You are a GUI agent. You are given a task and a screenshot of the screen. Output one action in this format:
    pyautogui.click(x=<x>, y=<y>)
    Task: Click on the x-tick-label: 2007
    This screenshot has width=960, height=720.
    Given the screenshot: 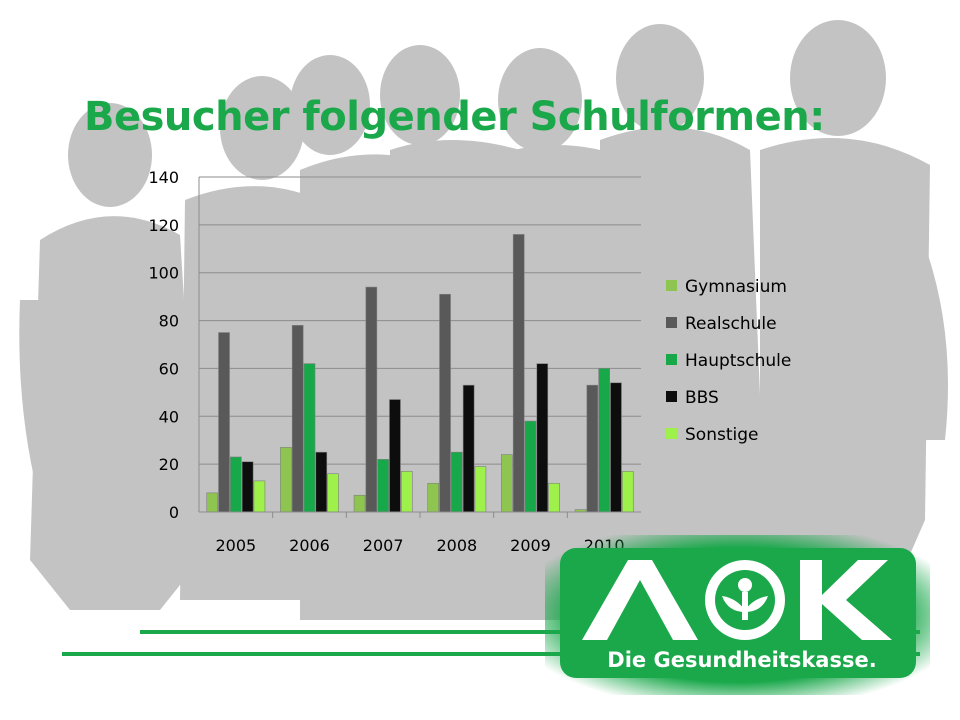 What is the action you would take?
    pyautogui.click(x=383, y=545)
    